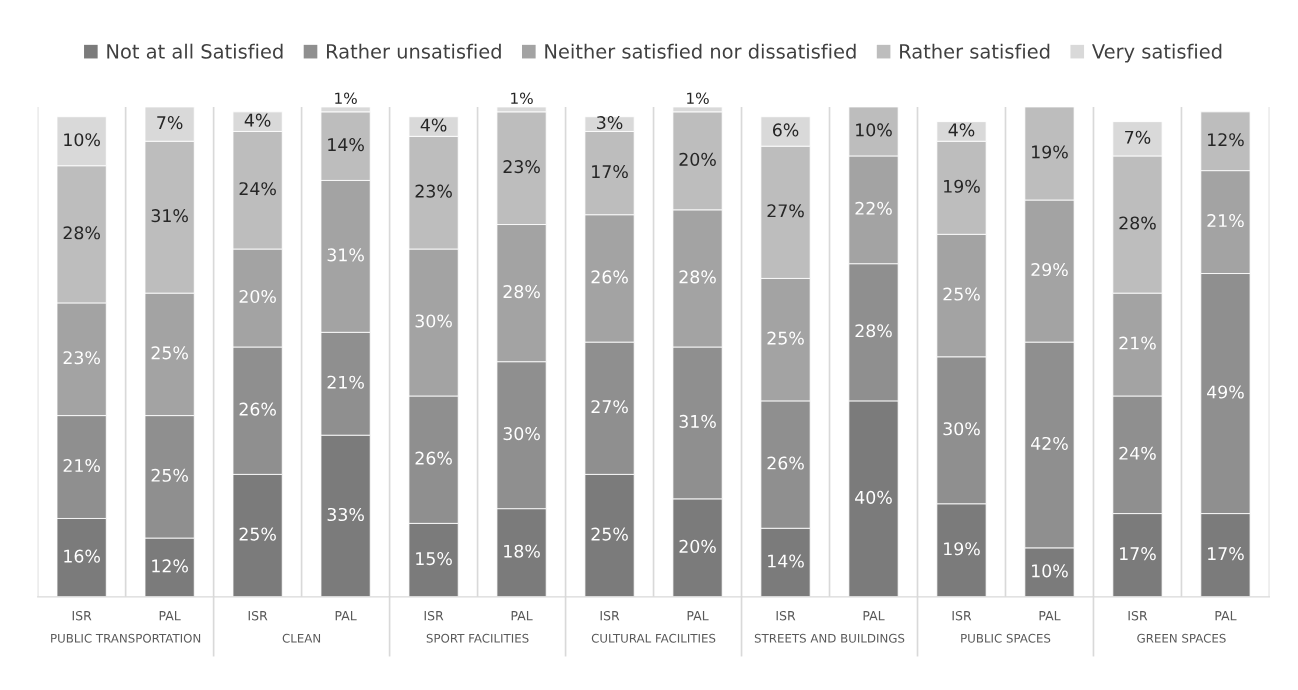  I want to click on text: CLEAN, so click(301, 638).